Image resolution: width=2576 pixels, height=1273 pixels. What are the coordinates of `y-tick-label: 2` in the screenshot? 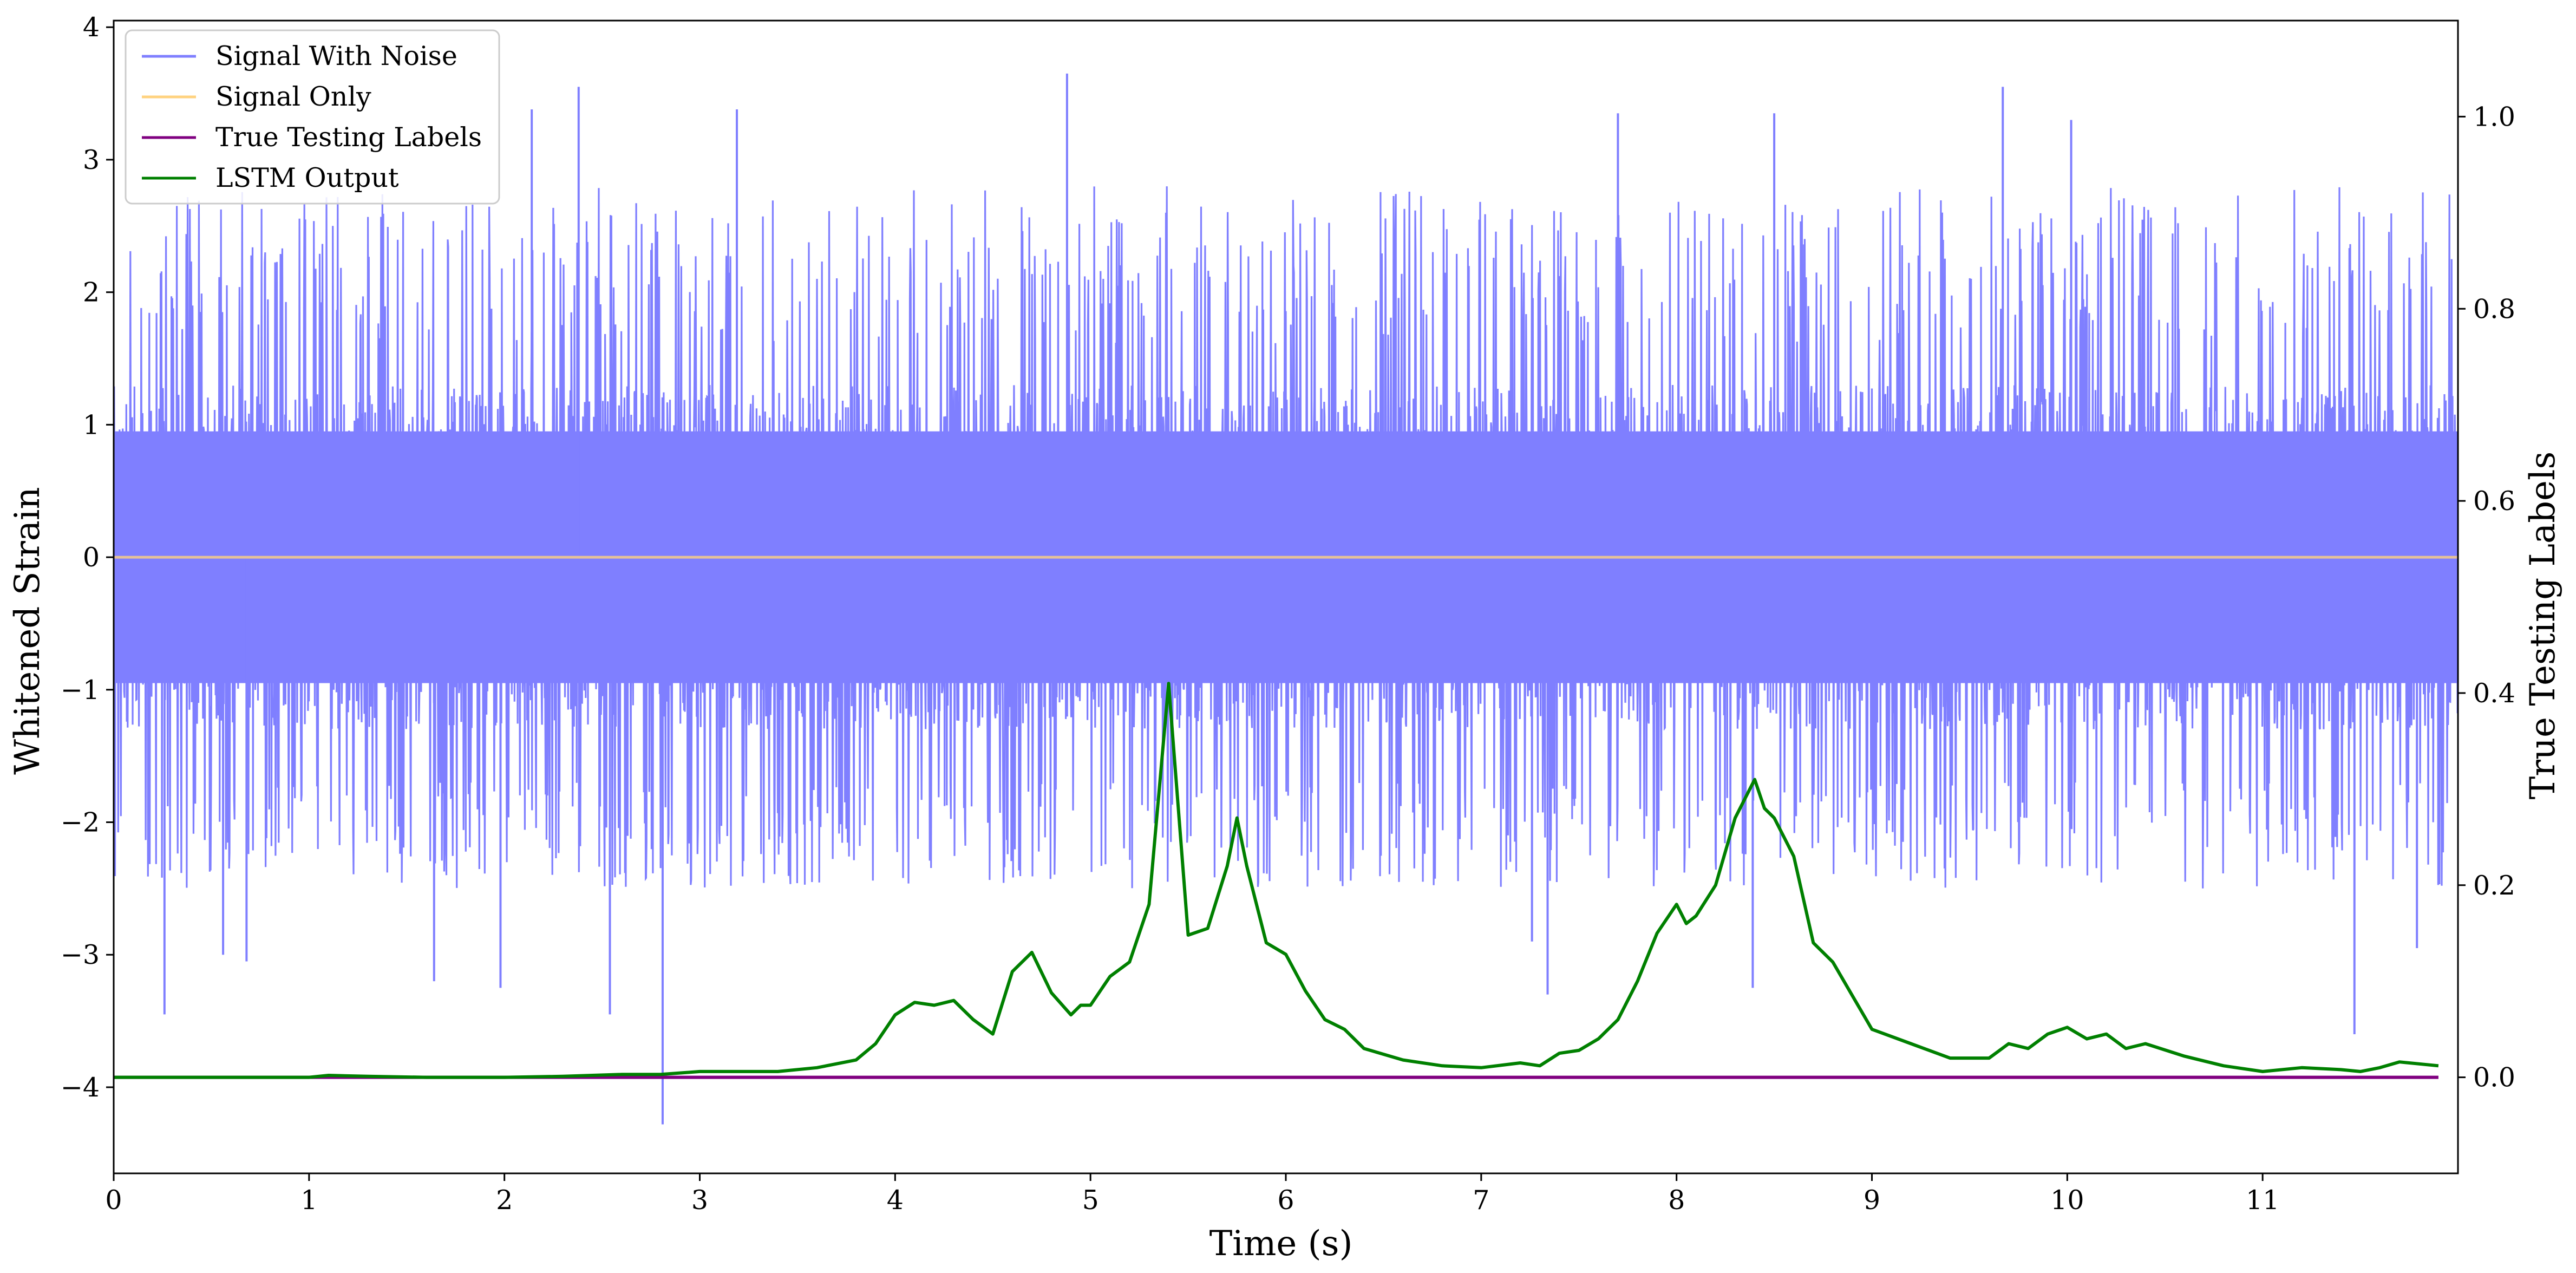 It's located at (92, 293).